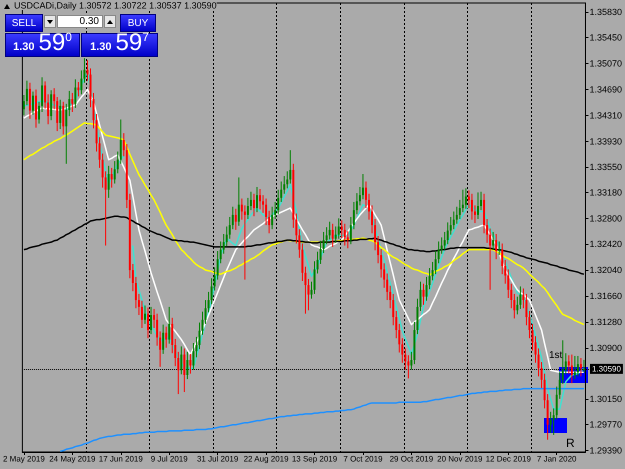  What do you see at coordinates (557, 459) in the screenshot?
I see `x-tick-label: 7 Jan 2020` at bounding box center [557, 459].